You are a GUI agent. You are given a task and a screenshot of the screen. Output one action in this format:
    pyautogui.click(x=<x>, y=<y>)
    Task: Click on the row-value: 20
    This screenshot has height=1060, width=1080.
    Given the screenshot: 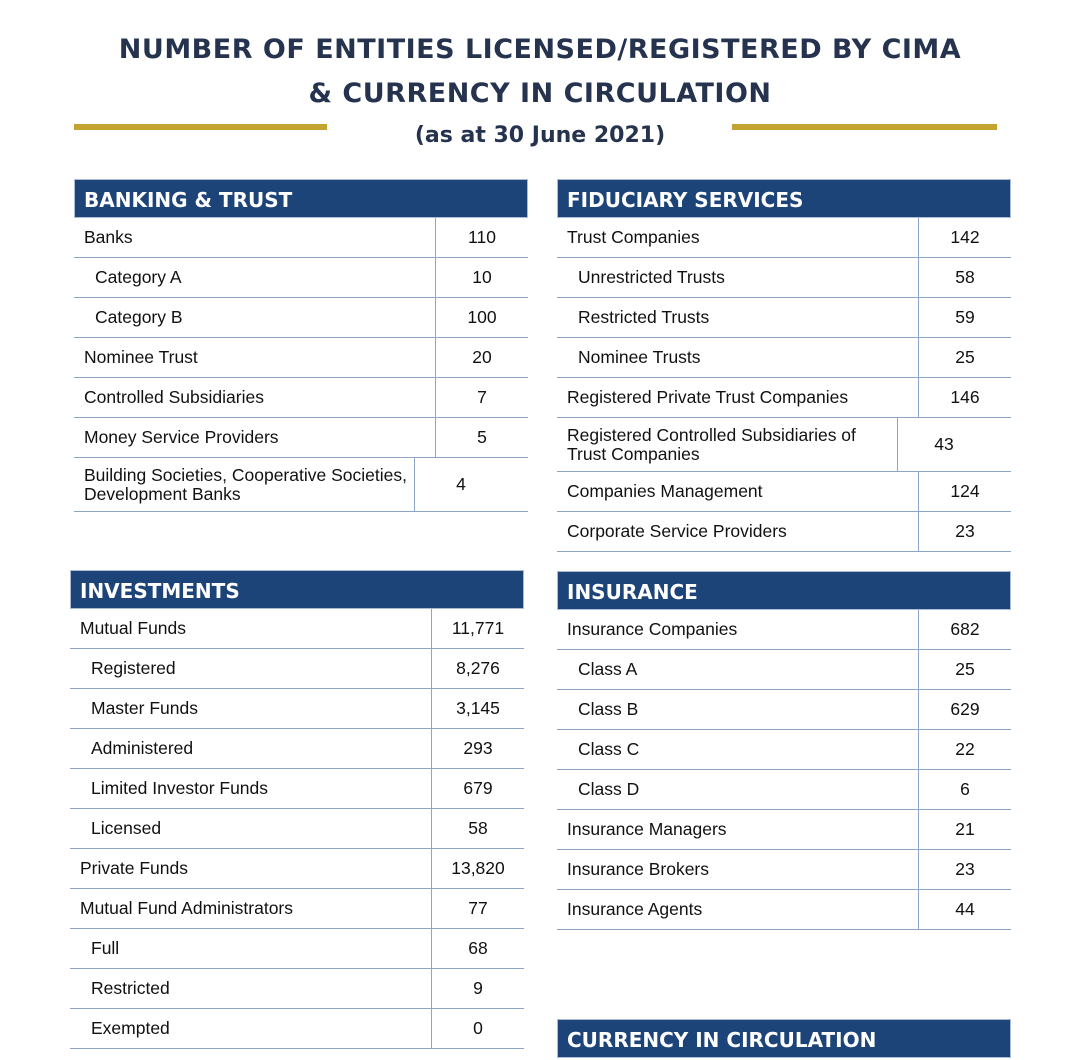 What is the action you would take?
    pyautogui.click(x=481, y=357)
    